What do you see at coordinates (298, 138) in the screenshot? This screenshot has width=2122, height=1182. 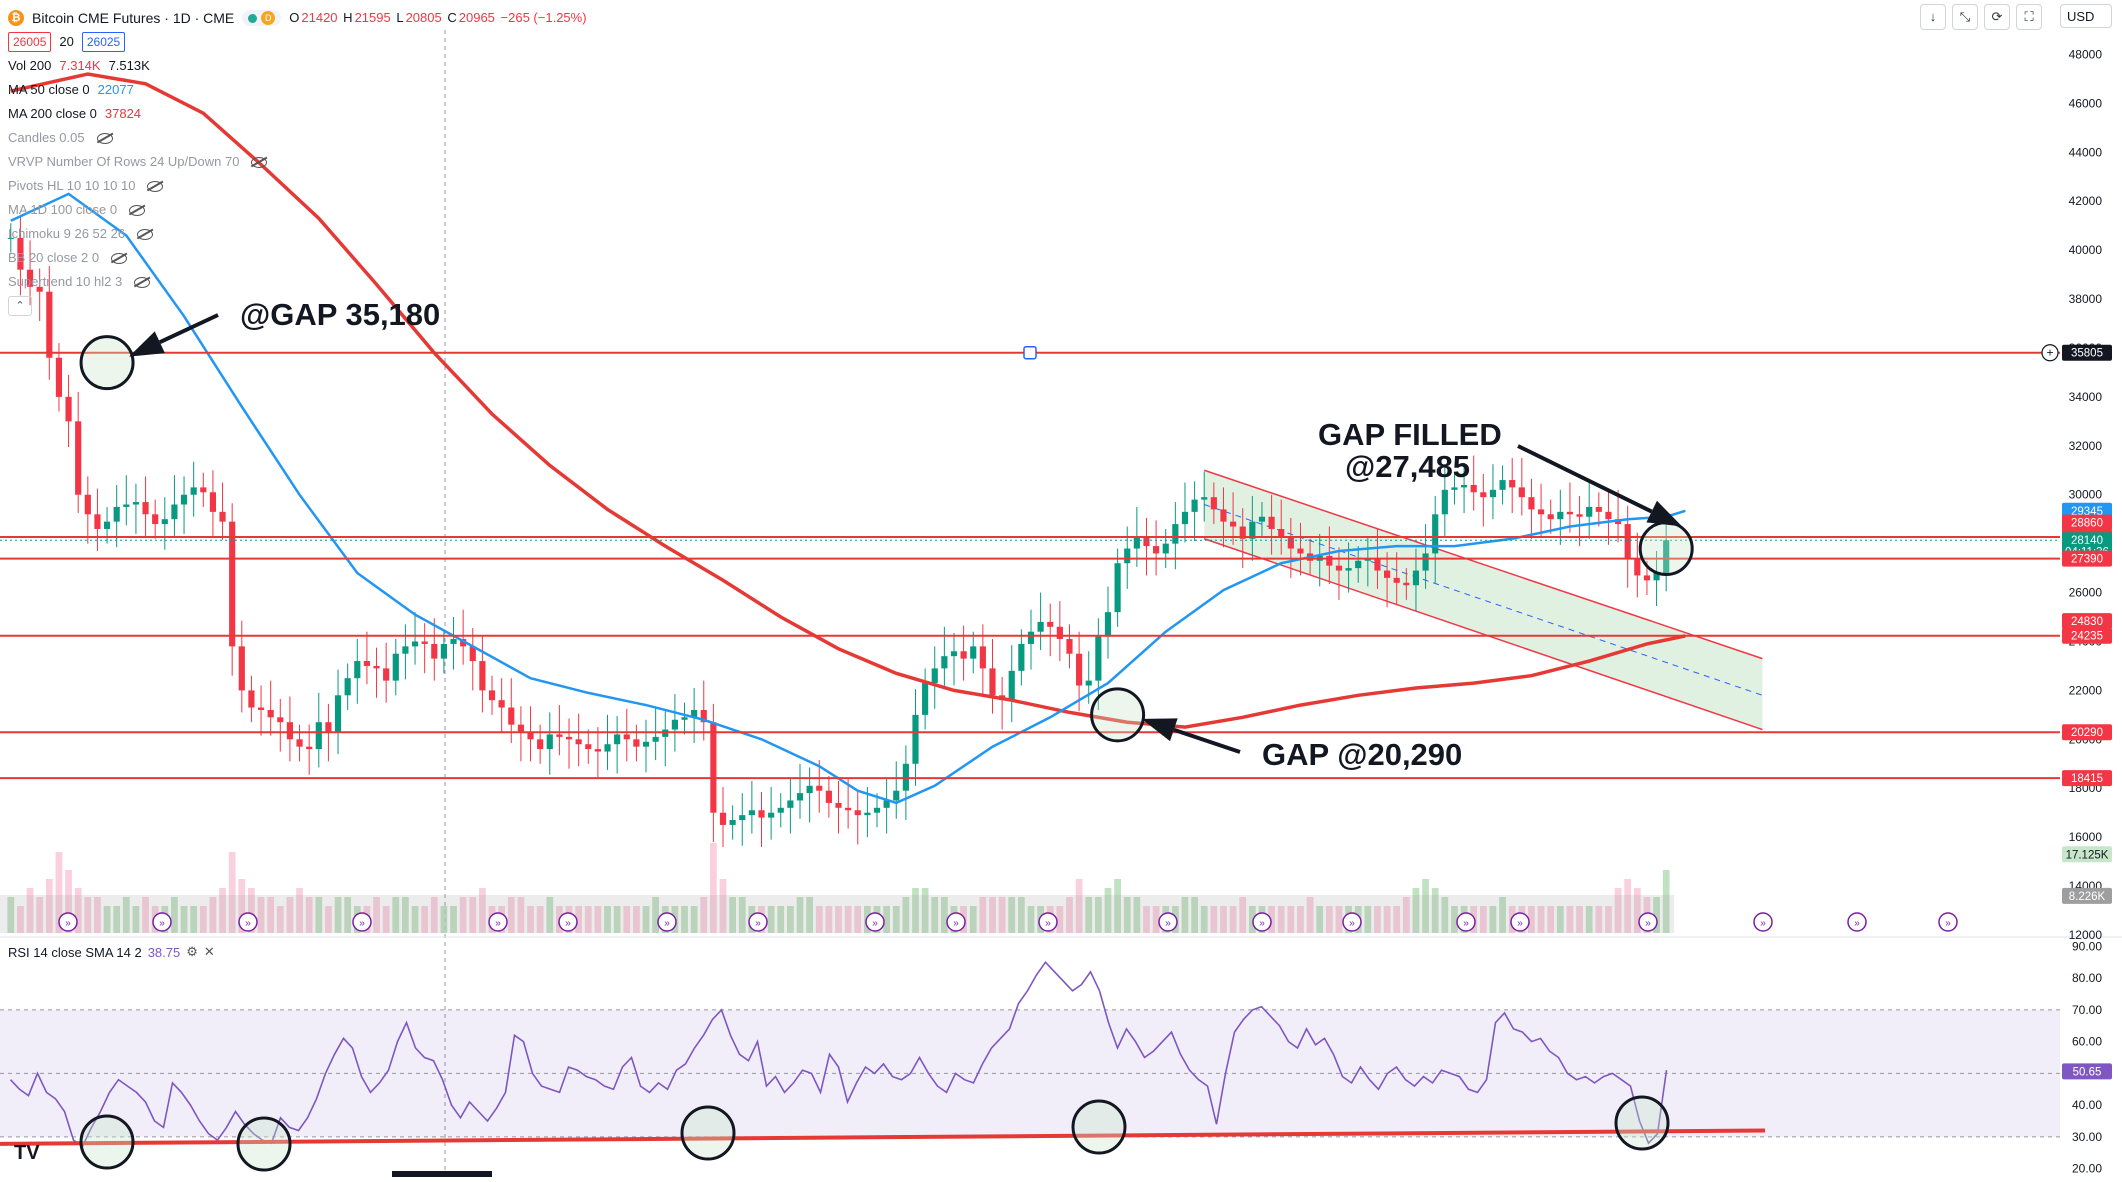 I see `indicator-row: Candles 0.05` at bounding box center [298, 138].